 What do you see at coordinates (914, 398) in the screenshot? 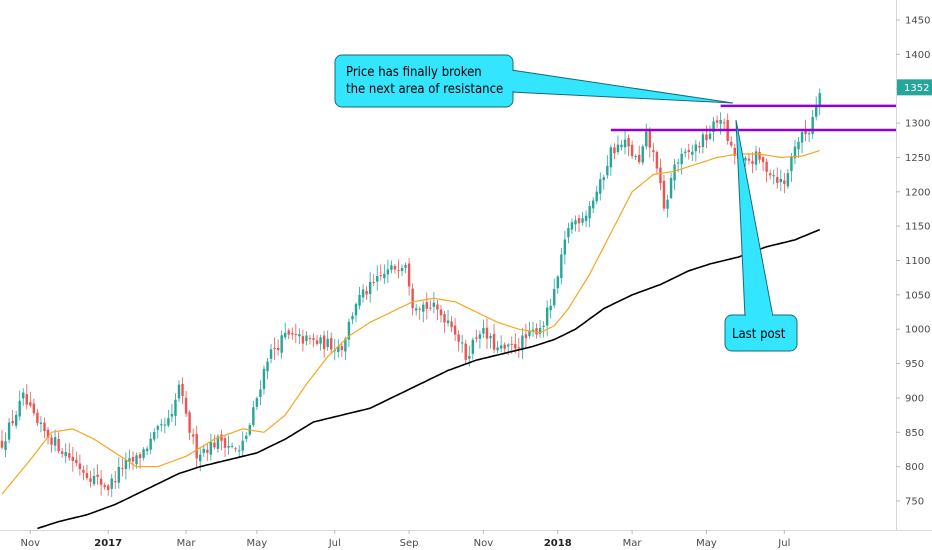
I see `price-axis-tick-label: 900` at bounding box center [914, 398].